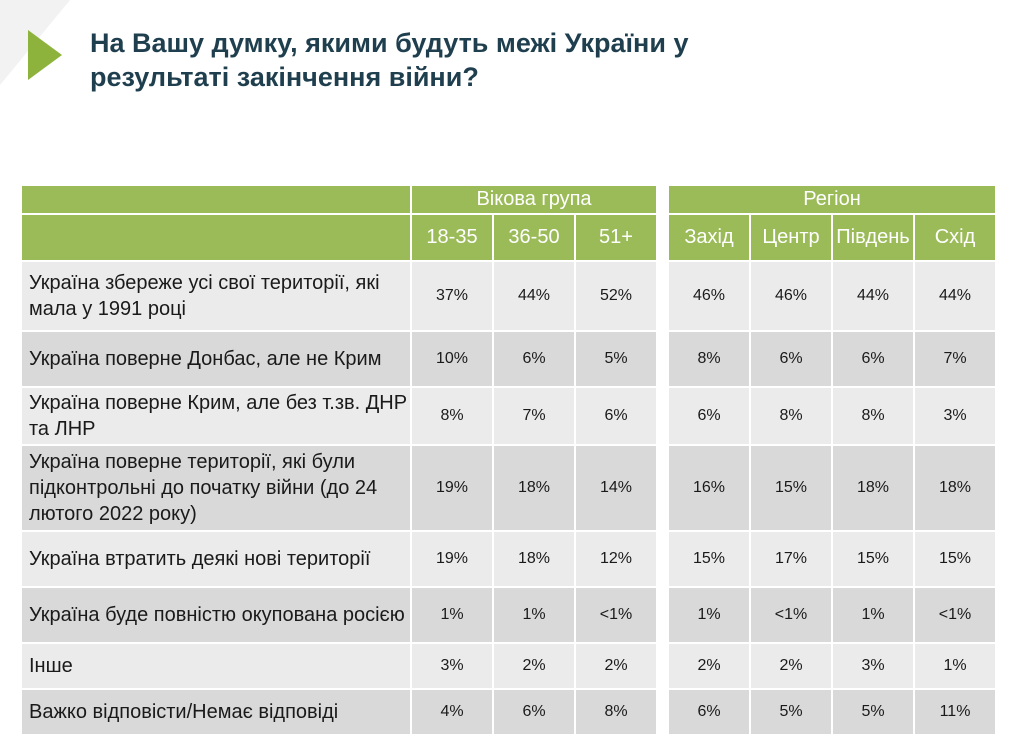 The width and height of the screenshot is (1009, 744). What do you see at coordinates (216, 666) in the screenshot?
I see `row-label: Інше` at bounding box center [216, 666].